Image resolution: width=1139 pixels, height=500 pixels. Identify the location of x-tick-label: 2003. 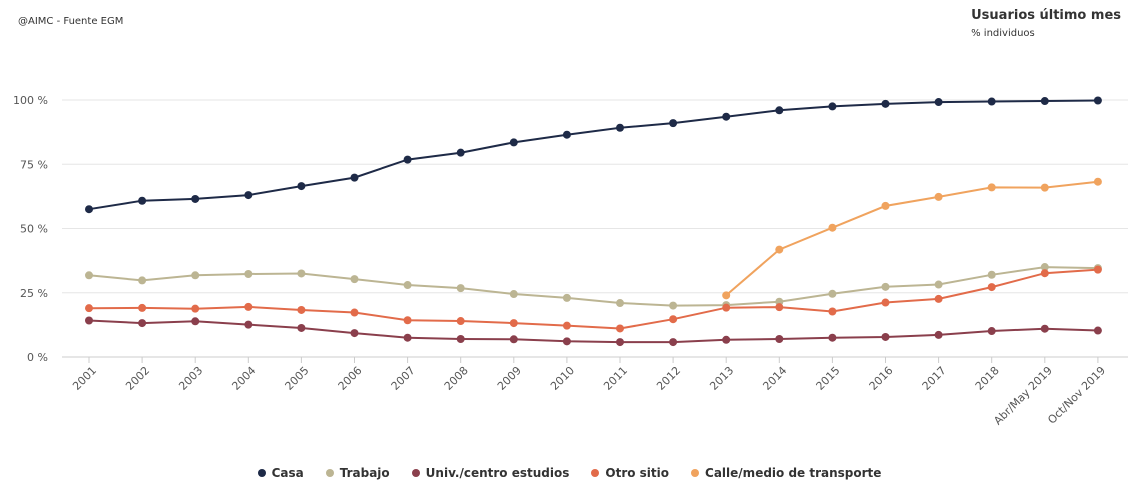
(190, 378).